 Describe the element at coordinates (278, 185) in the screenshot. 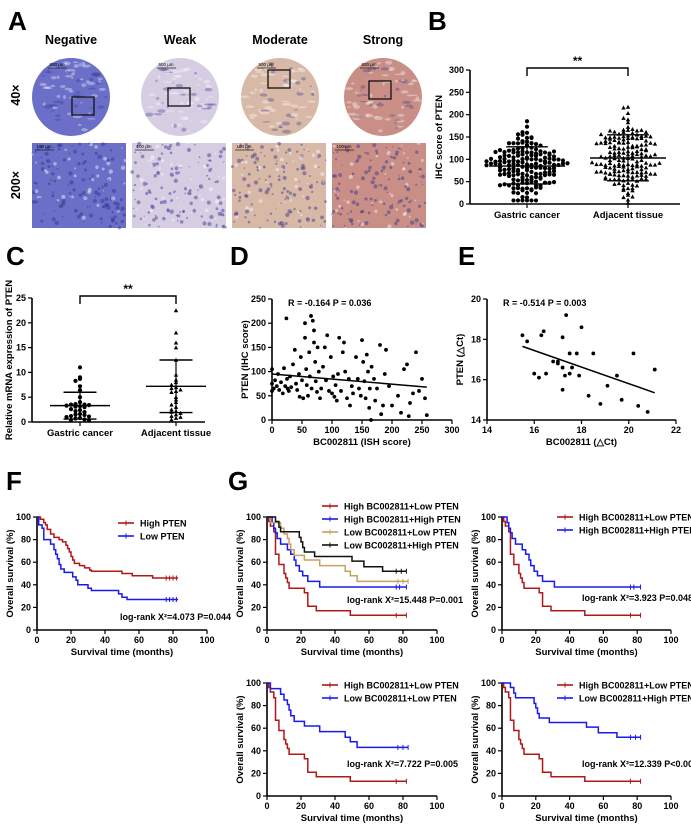

I see `tissue-detail-moderate: 100 µm` at that location.